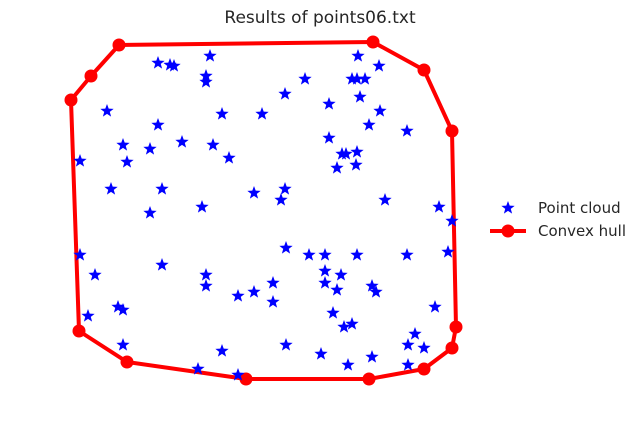 The image size is (640, 440). What do you see at coordinates (508, 207) in the screenshot?
I see `legend-star-marker` at bounding box center [508, 207].